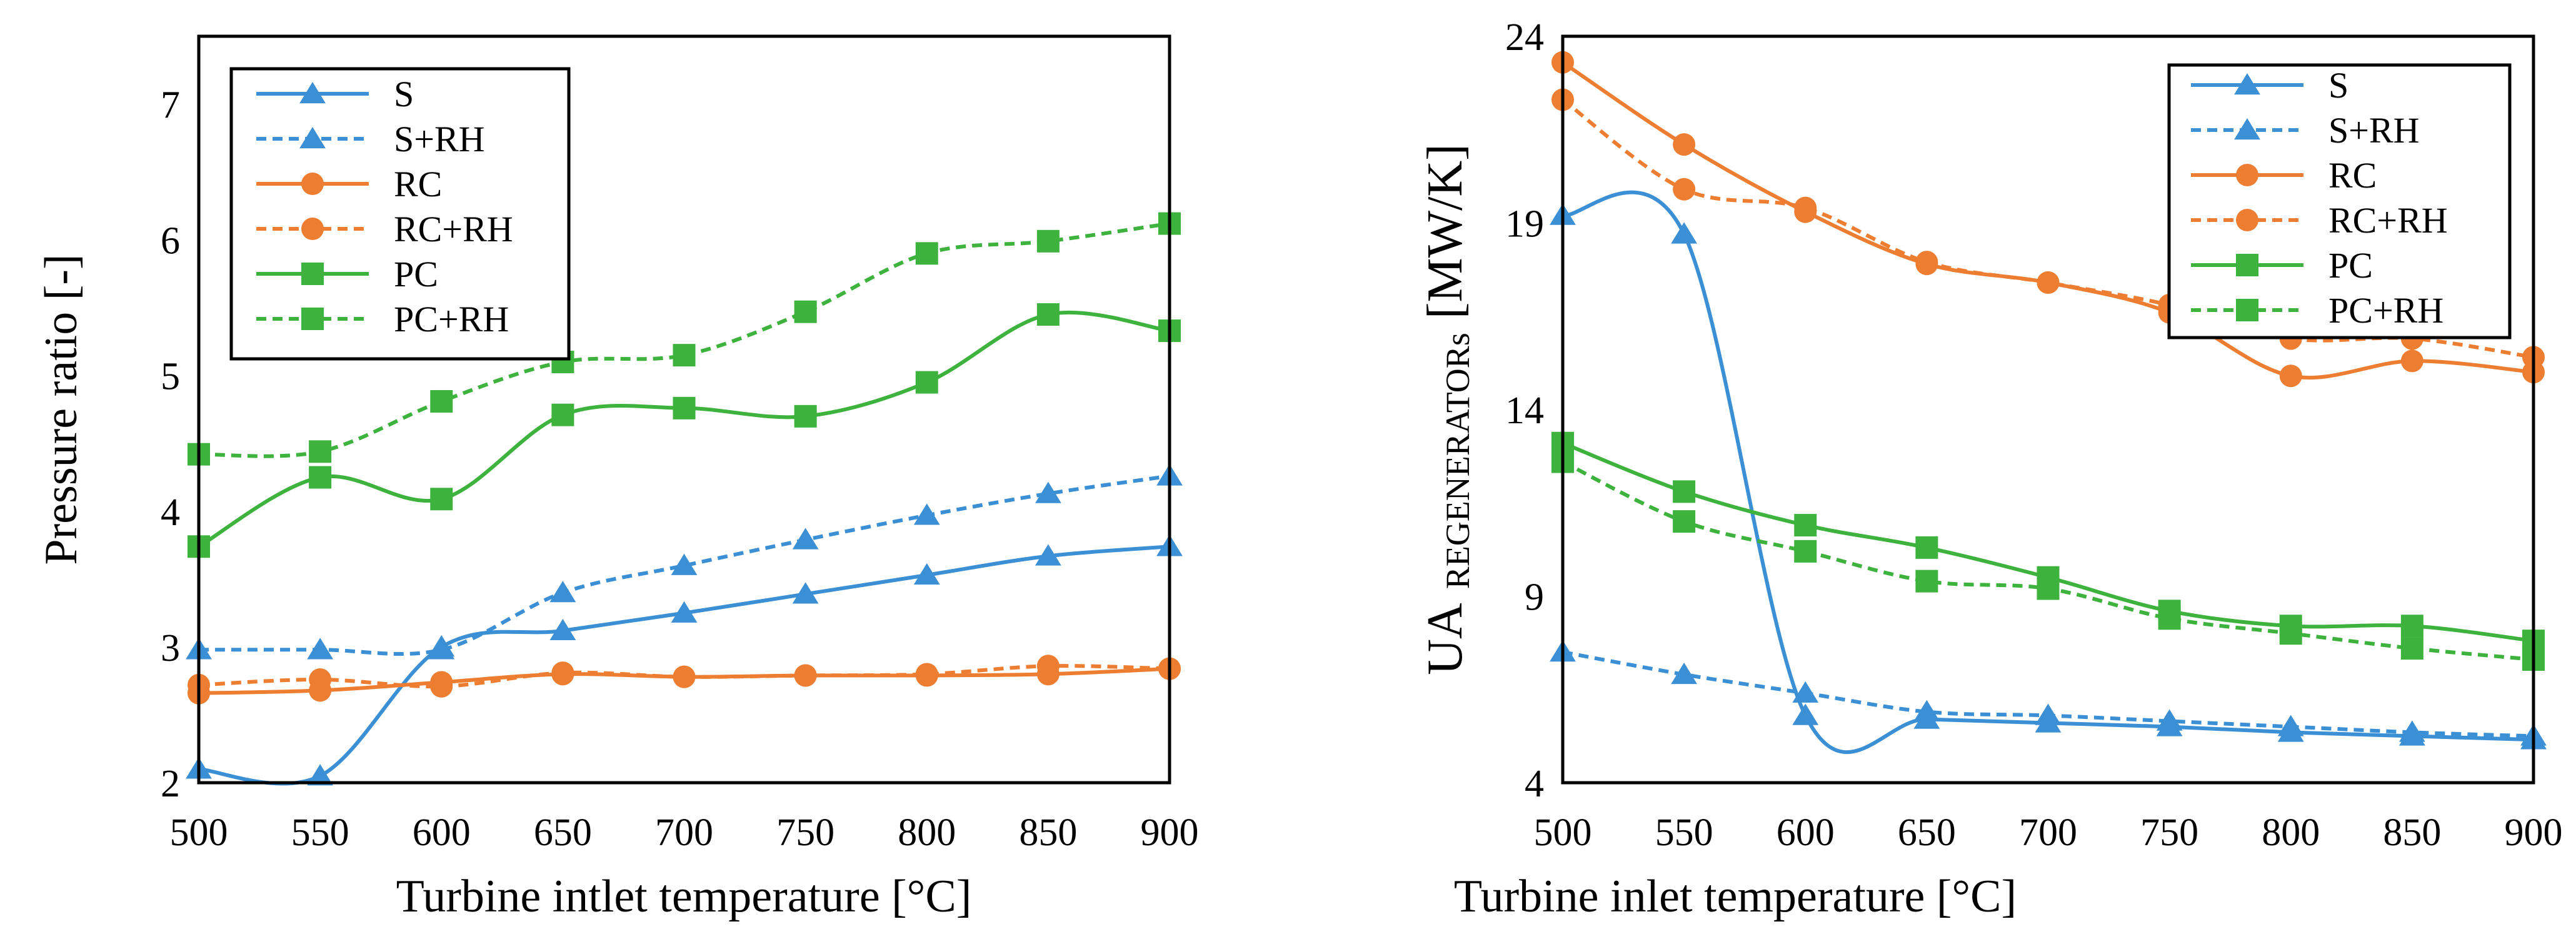 The width and height of the screenshot is (2576, 939). What do you see at coordinates (2412, 832) in the screenshot?
I see `chart1-x-tick-label-850: 850` at bounding box center [2412, 832].